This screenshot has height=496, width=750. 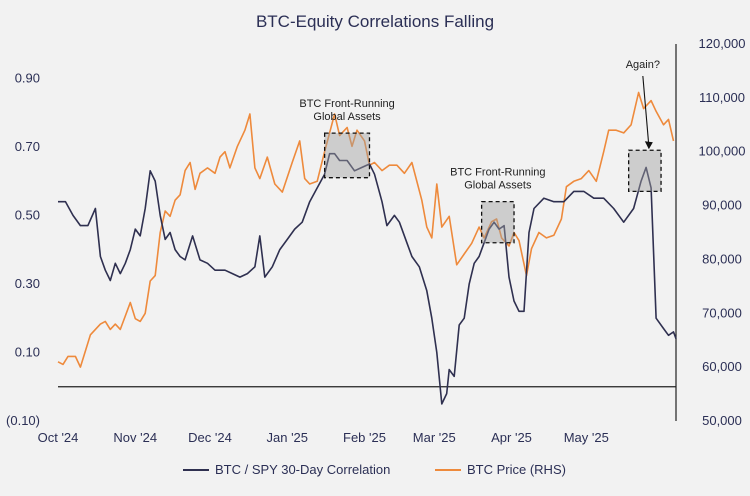 What do you see at coordinates (722, 366) in the screenshot?
I see `y-right-tick-label: 60,000` at bounding box center [722, 366].